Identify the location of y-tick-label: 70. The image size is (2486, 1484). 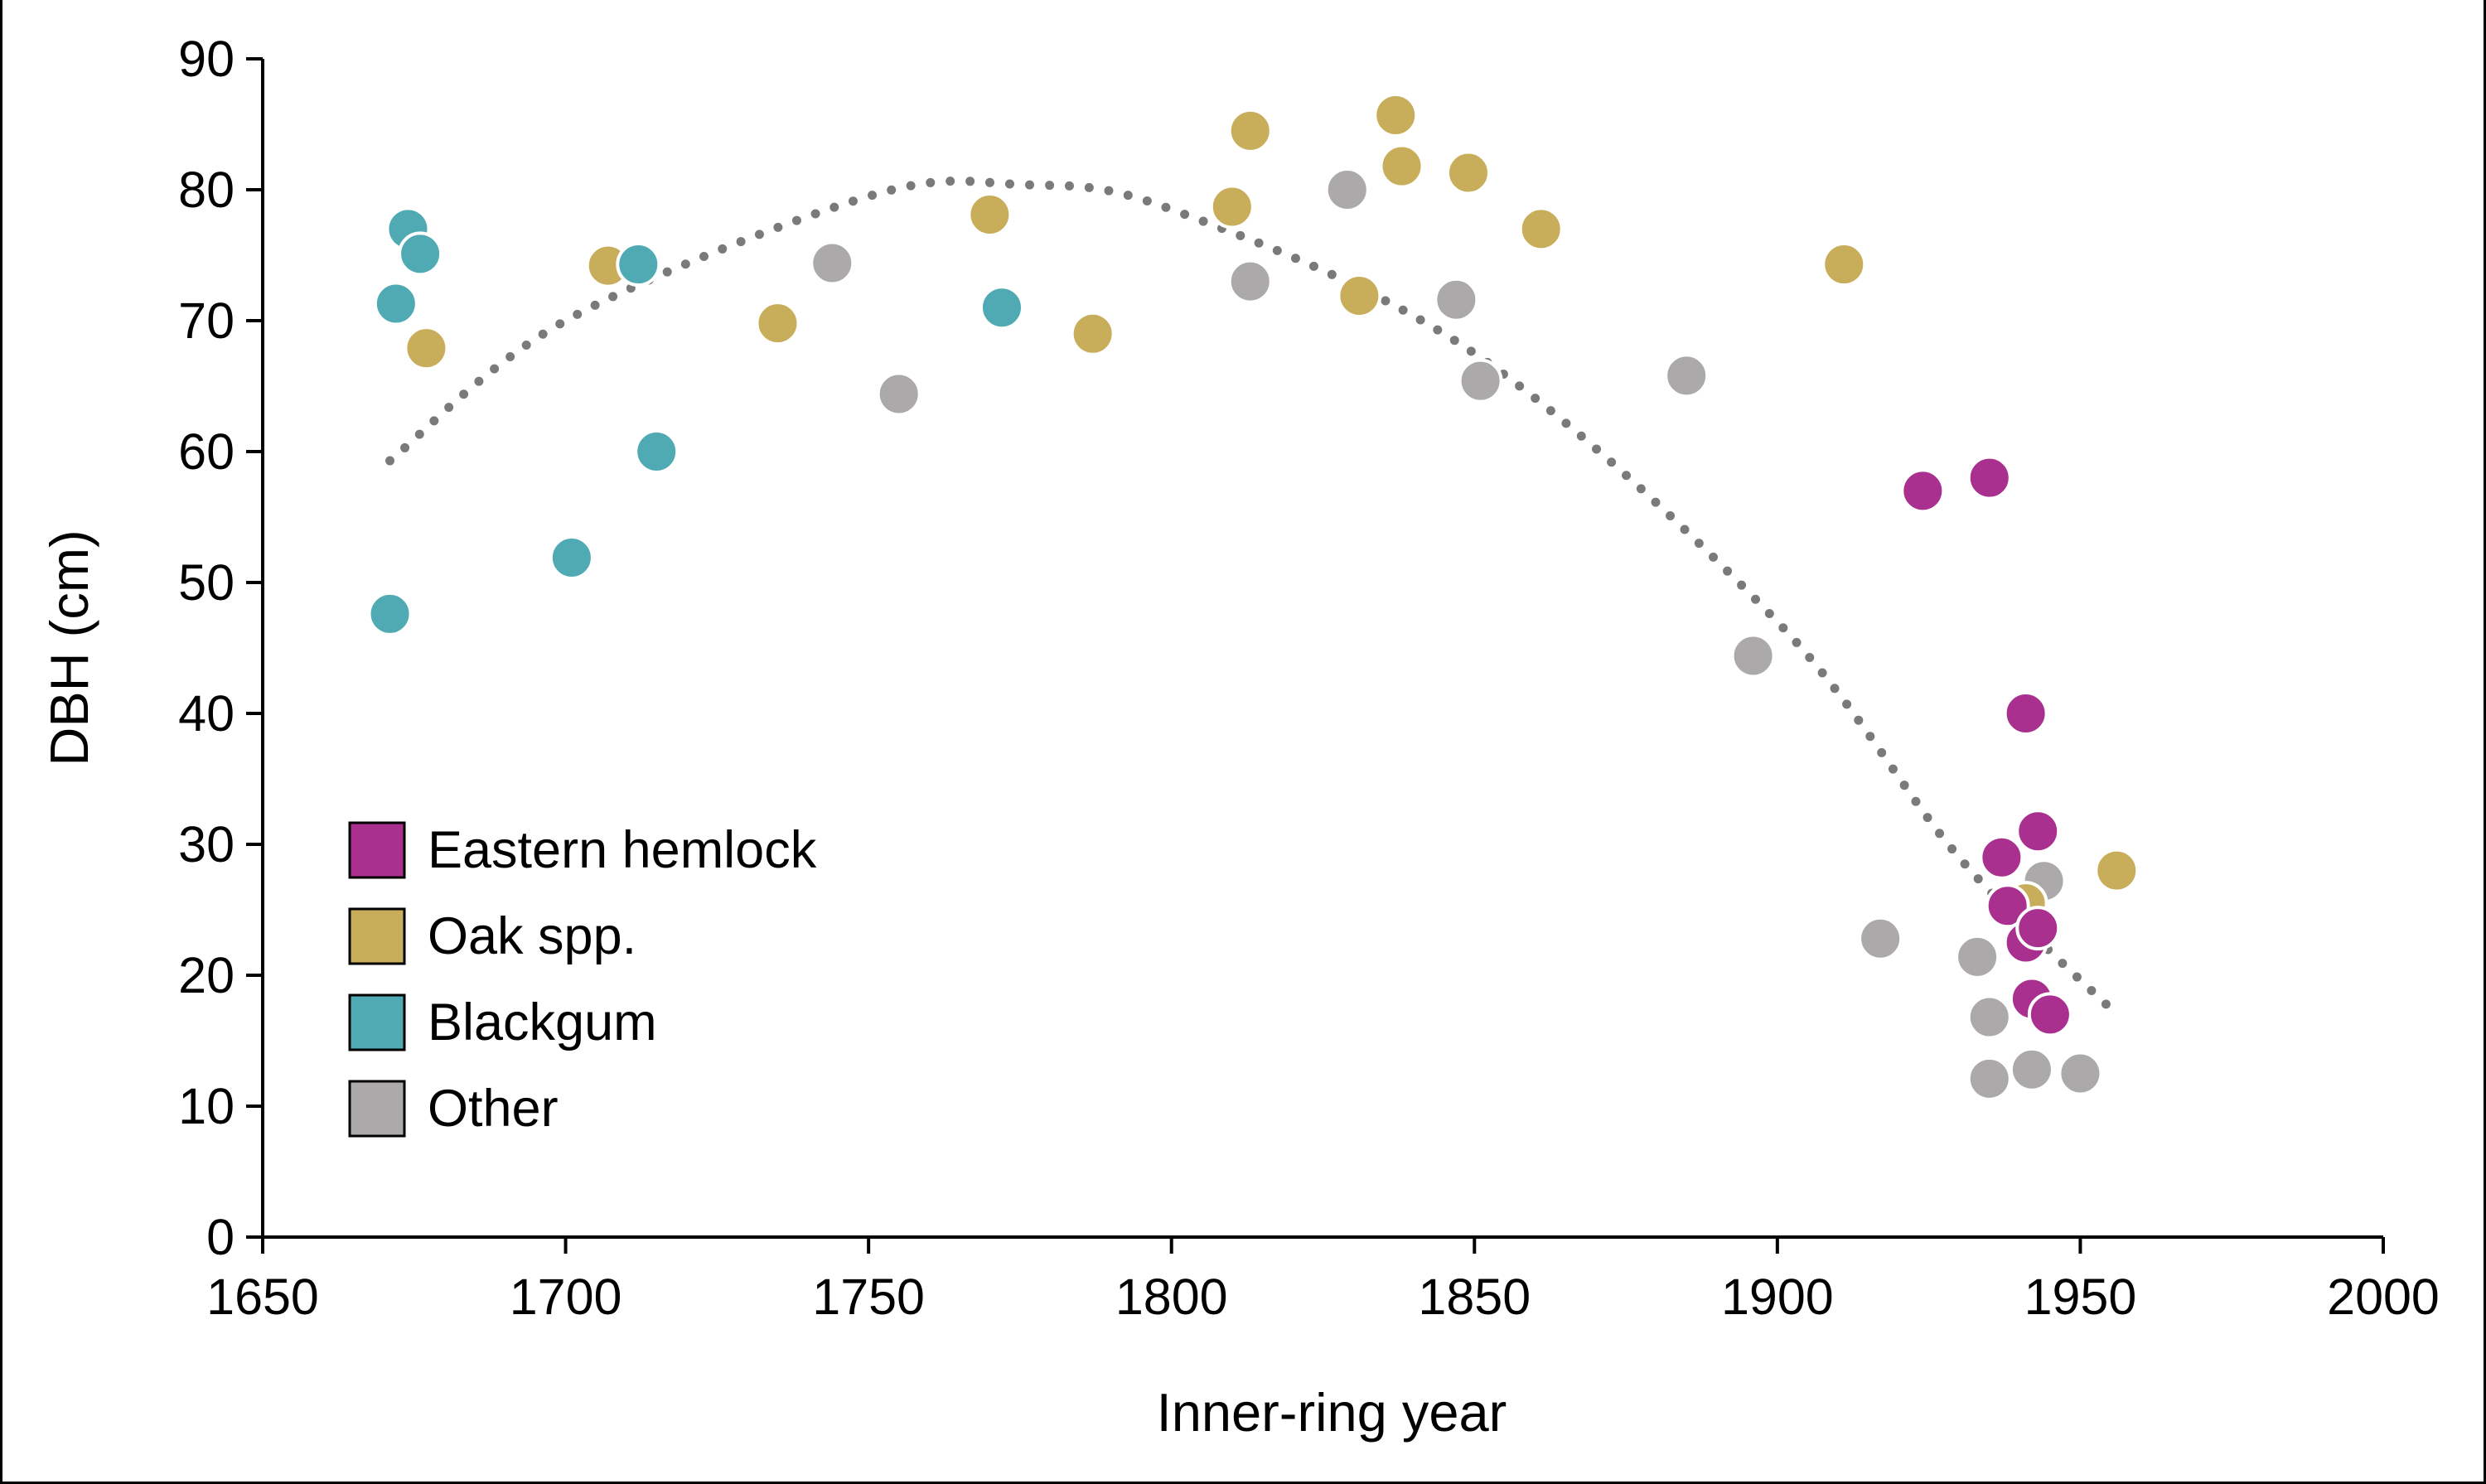
(207, 320).